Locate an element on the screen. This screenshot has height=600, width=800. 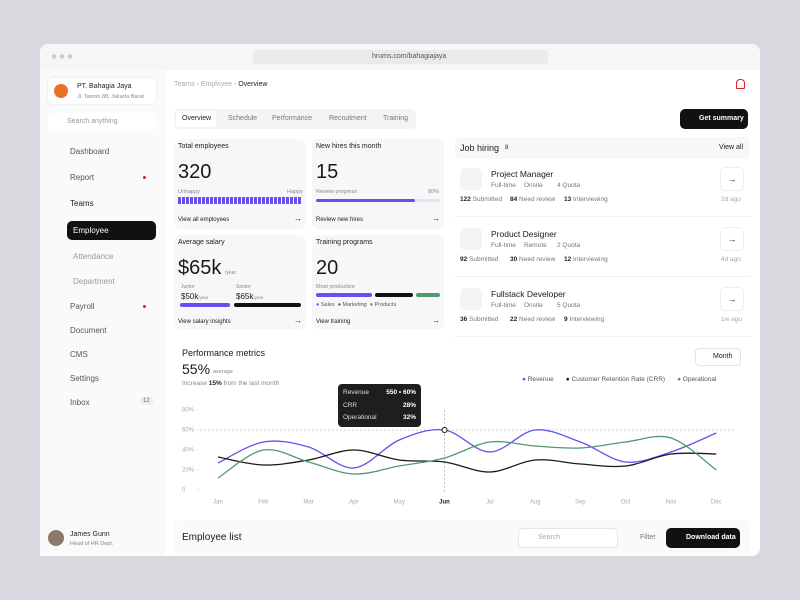
card-value: 15 is located at coordinates (327, 172).